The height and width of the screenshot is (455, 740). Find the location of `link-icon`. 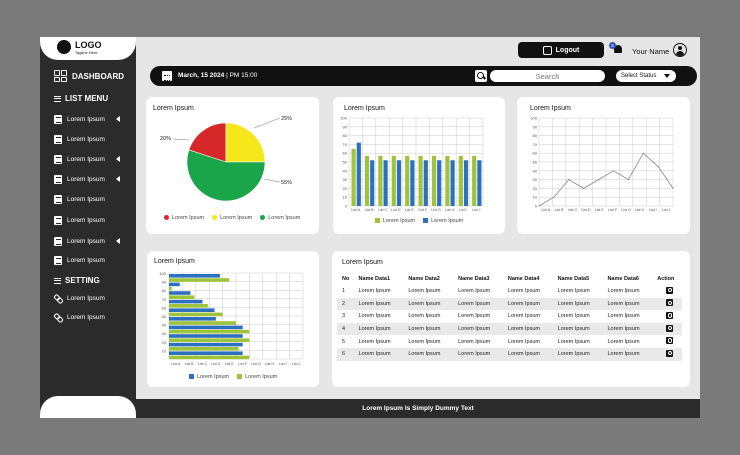

link-icon is located at coordinates (58, 317).